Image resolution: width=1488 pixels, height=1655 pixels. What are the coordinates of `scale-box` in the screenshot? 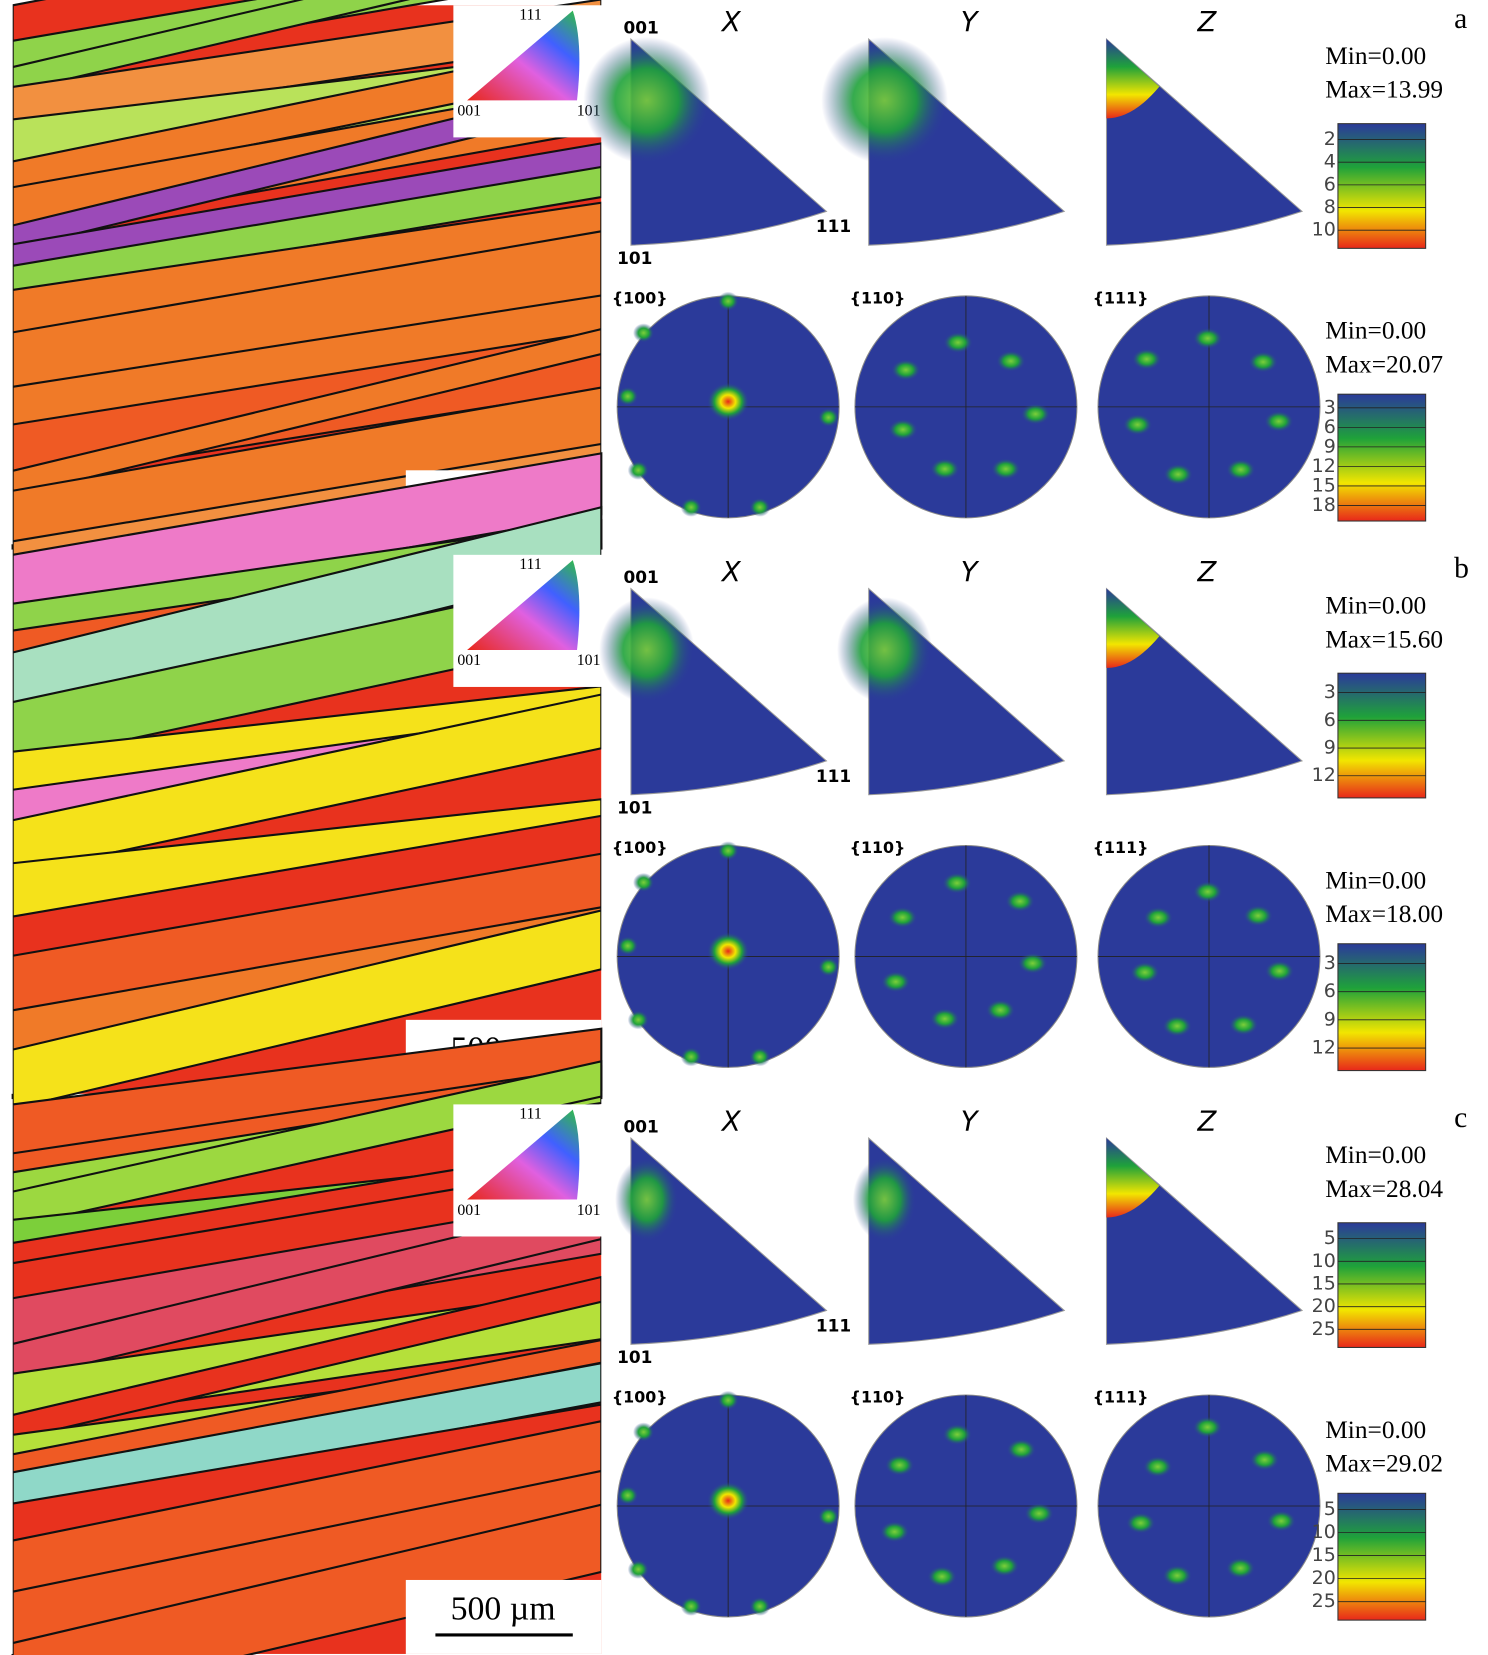 It's located at (503, 1616).